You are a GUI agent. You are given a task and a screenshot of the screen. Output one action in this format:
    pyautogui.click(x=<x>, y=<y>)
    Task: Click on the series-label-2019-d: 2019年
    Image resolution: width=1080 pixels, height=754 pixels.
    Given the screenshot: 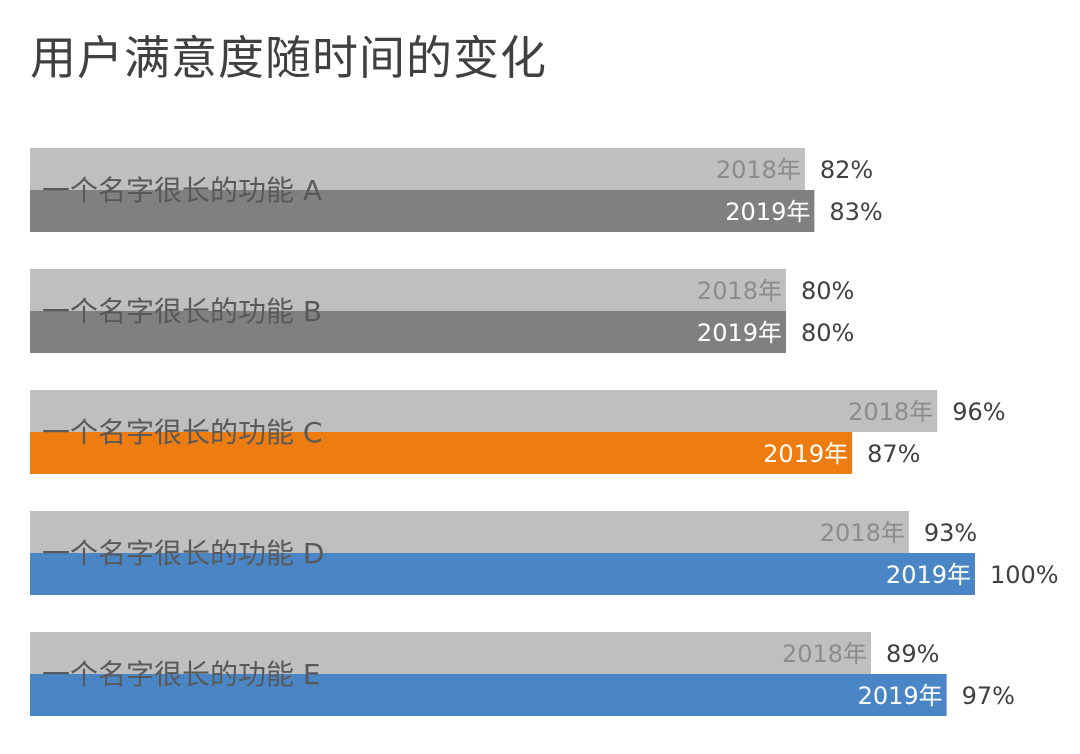 What is the action you would take?
    pyautogui.click(x=928, y=575)
    